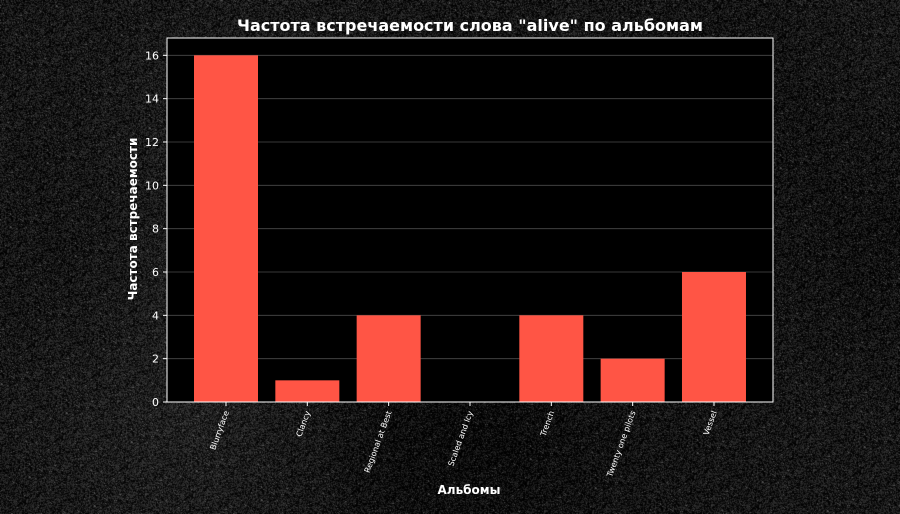 This screenshot has width=900, height=514. Describe the element at coordinates (155, 315) in the screenshot. I see `y-tick-label: 4` at that location.